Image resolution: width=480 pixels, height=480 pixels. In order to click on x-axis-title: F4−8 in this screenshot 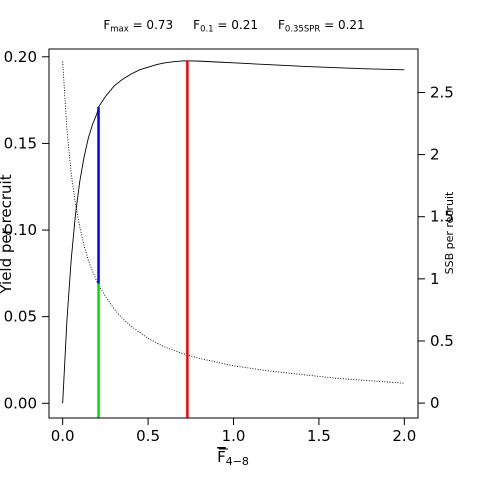, I will do `click(233, 458)`.